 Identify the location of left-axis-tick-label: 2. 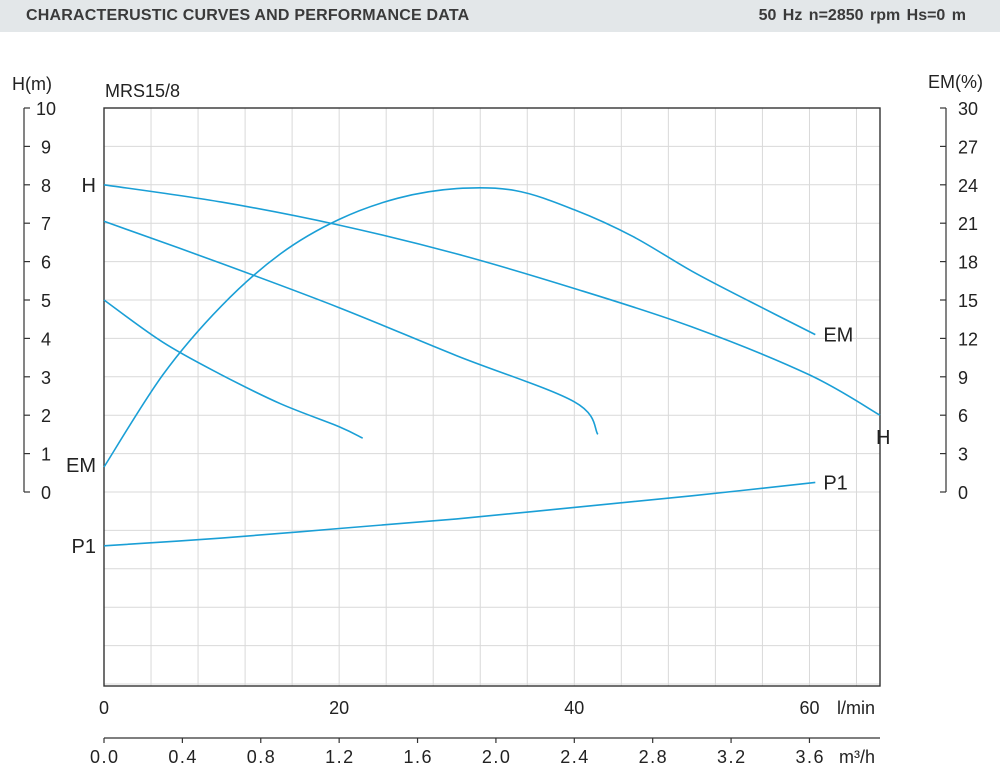
(46, 416).